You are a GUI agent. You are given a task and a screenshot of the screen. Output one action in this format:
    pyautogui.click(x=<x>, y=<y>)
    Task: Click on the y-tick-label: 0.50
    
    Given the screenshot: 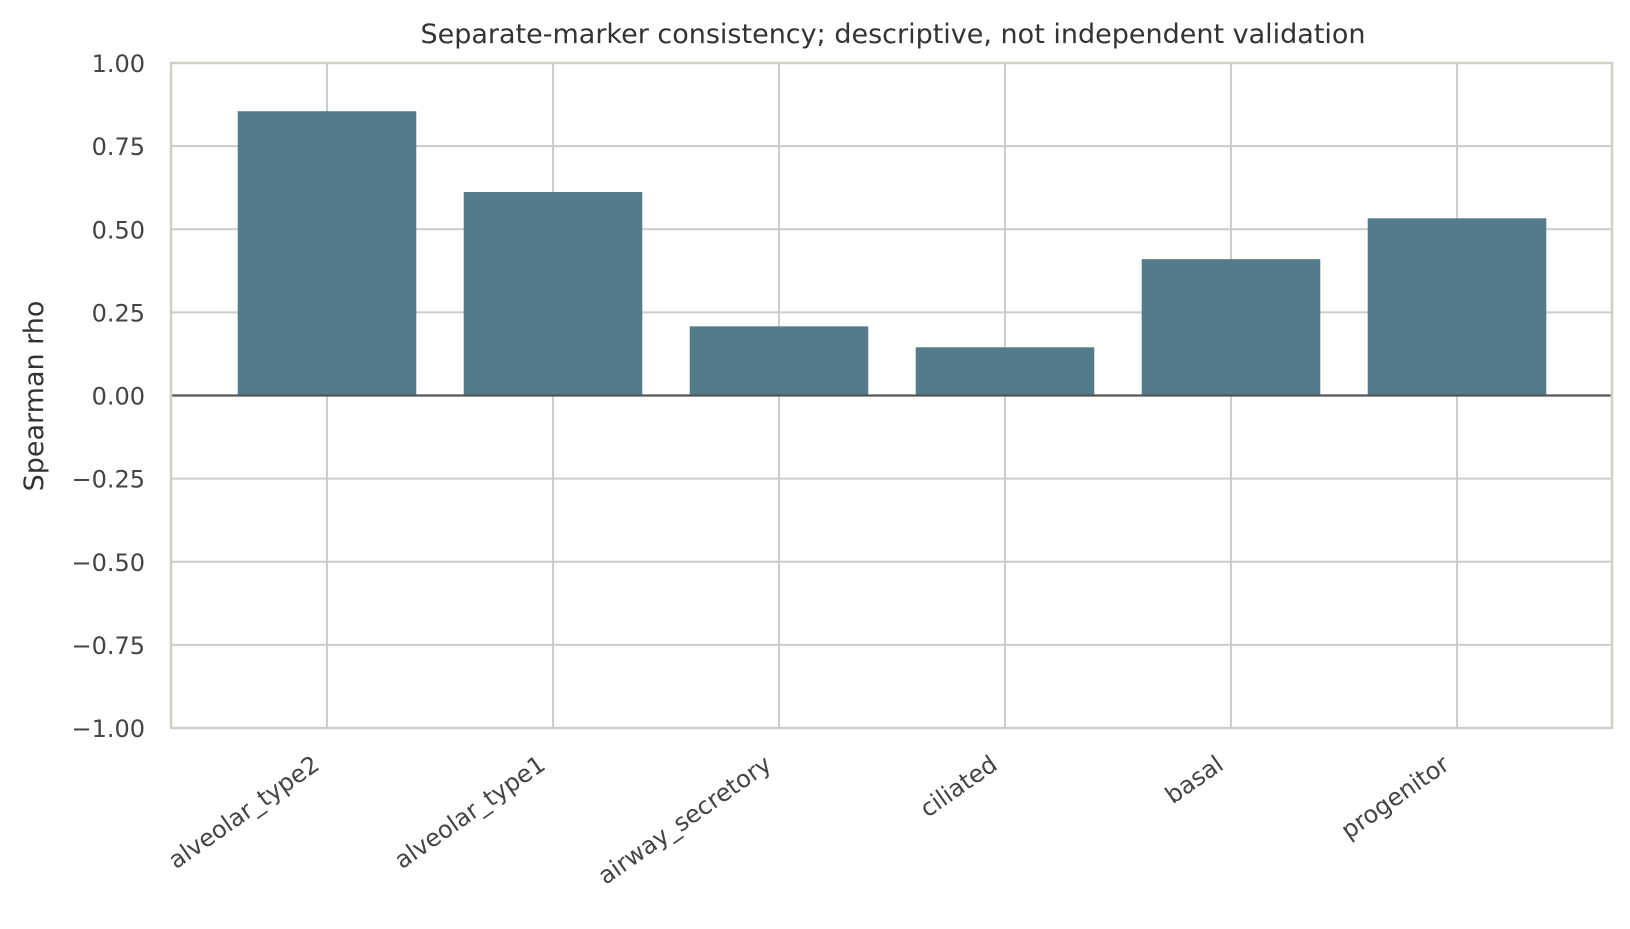 What is the action you would take?
    pyautogui.click(x=118, y=230)
    